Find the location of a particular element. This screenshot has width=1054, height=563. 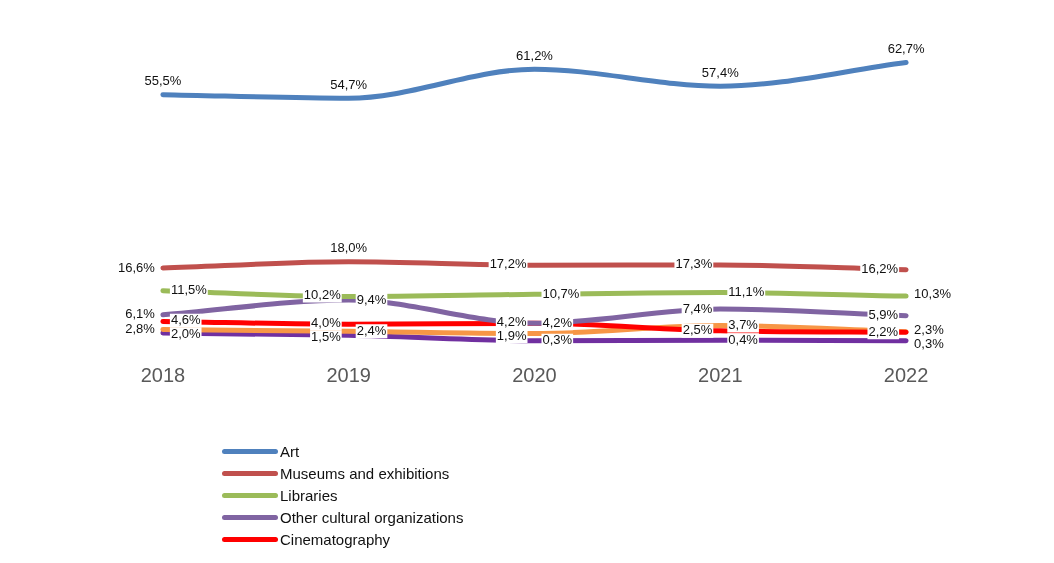

data-label: 11,5% is located at coordinates (189, 289).